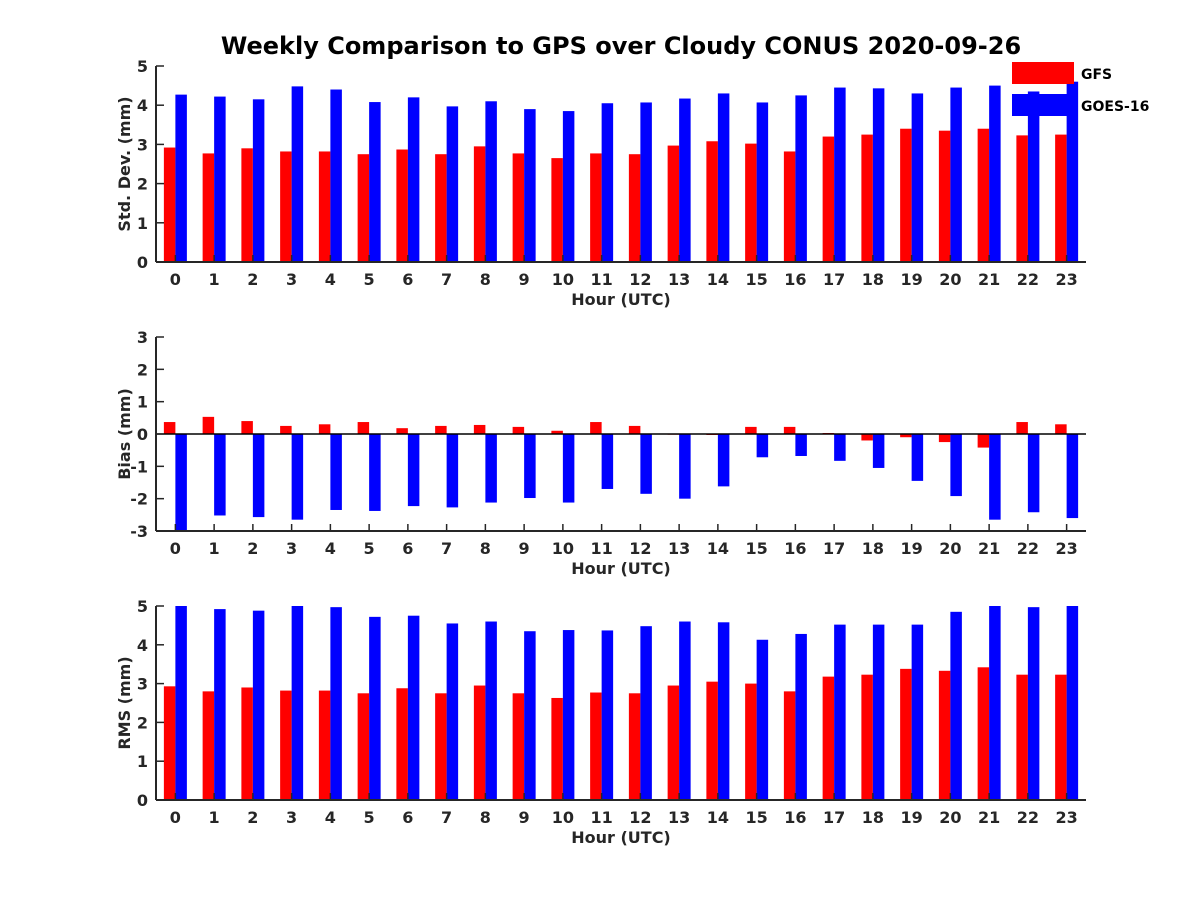  What do you see at coordinates (452, 711) in the screenshot?
I see `bar-goes16-panel2-hour7` at bounding box center [452, 711].